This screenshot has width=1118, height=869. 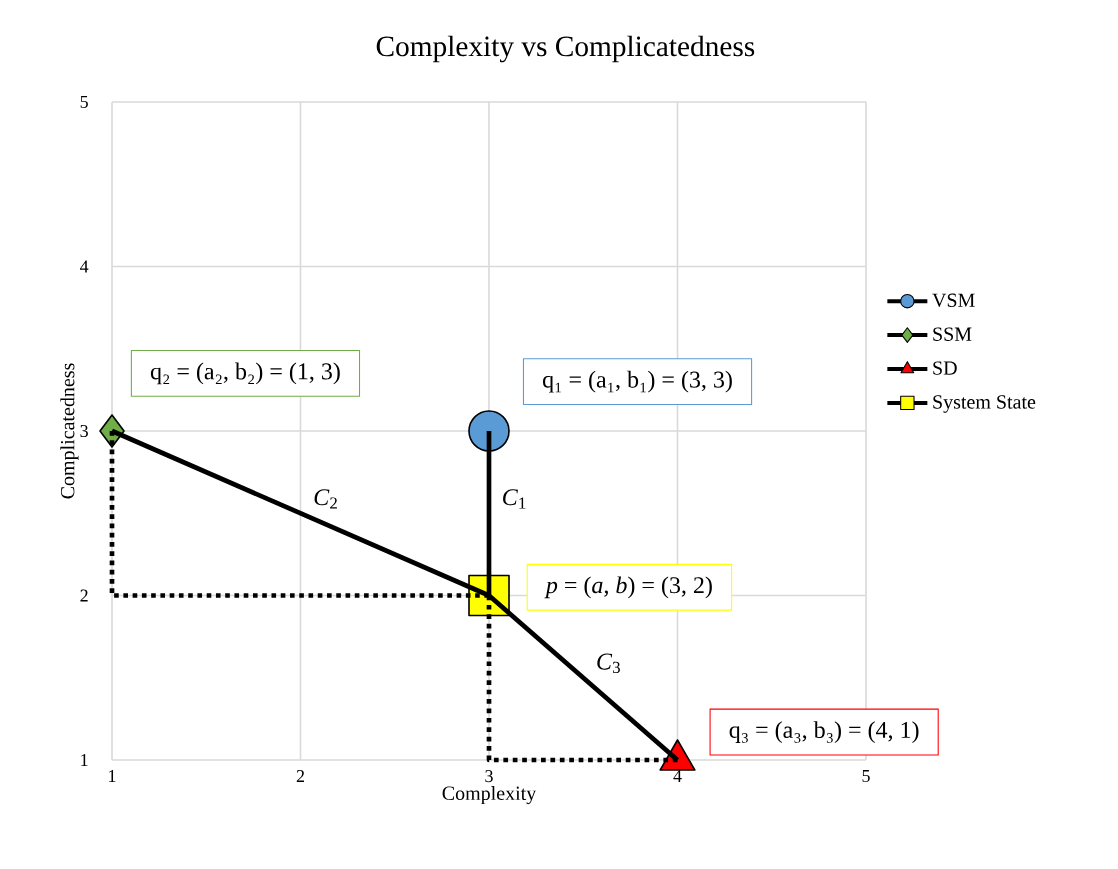 I want to click on y-tick-label: 2, so click(x=84, y=595).